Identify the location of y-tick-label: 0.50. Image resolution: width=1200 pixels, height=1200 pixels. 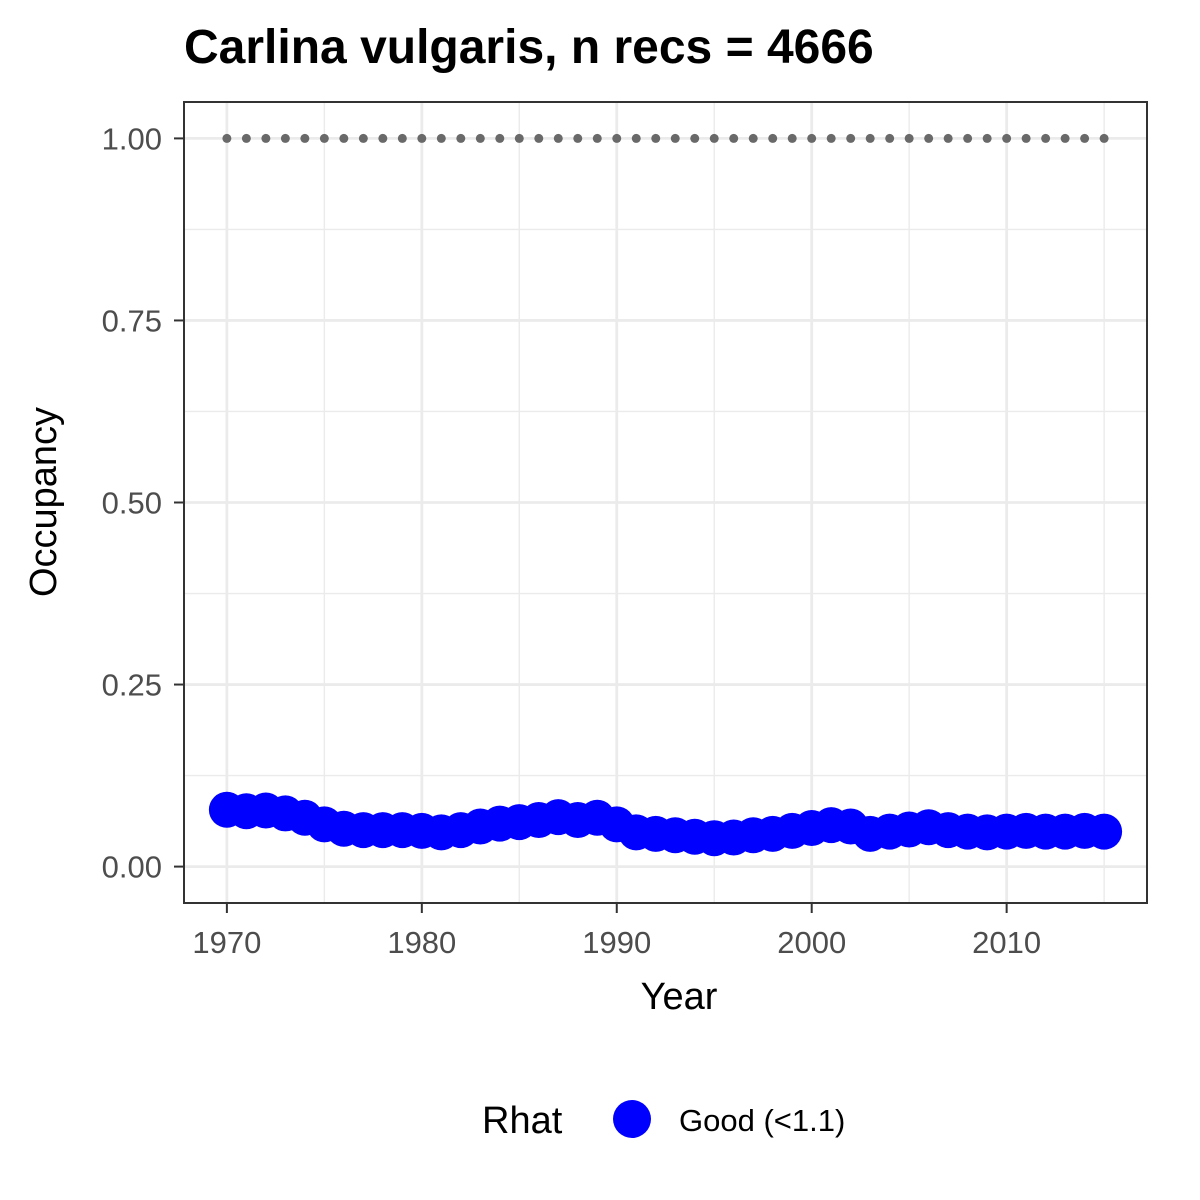
(132, 503).